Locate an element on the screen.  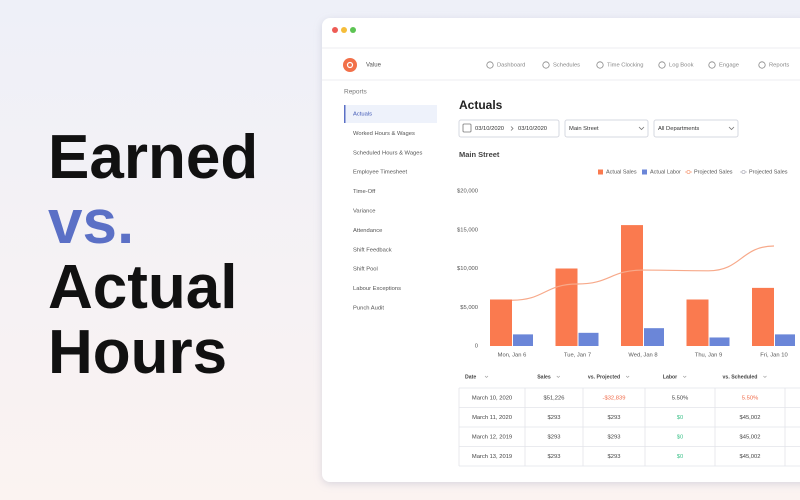
headline: Earned is located at coordinates (153, 157).